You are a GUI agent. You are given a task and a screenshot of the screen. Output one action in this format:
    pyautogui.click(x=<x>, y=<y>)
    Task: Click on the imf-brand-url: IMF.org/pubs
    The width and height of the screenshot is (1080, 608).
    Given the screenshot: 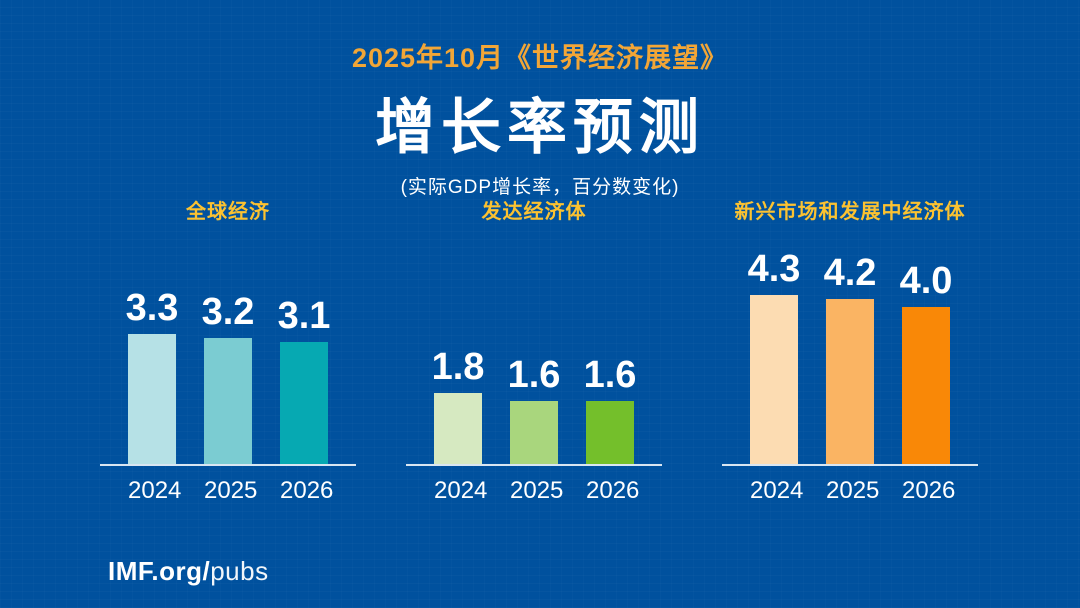 What is the action you would take?
    pyautogui.click(x=188, y=571)
    